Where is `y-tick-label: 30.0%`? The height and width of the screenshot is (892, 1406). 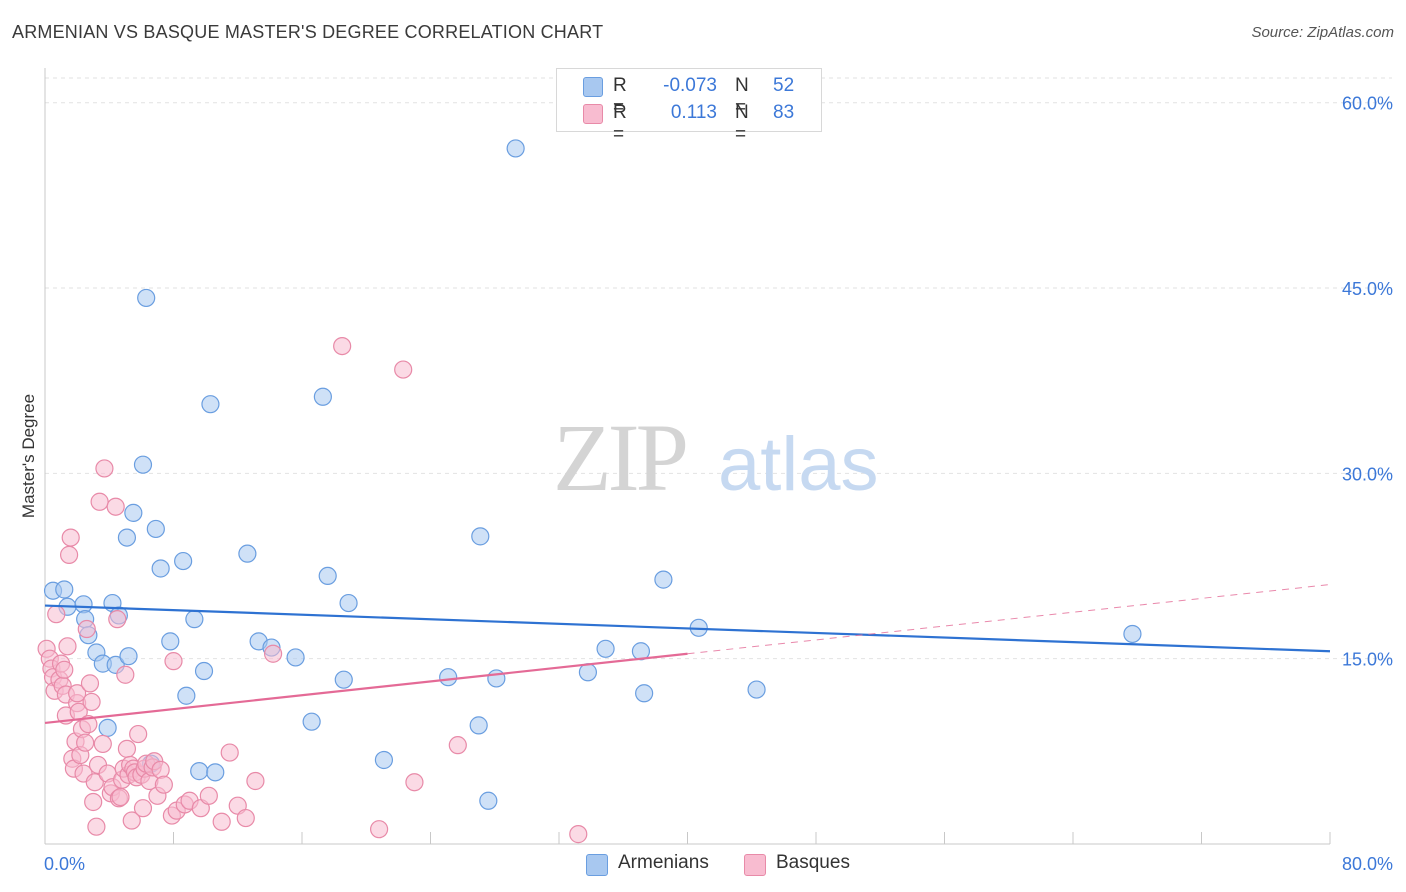 y-tick-label: 30.0% is located at coordinates (1367, 474).